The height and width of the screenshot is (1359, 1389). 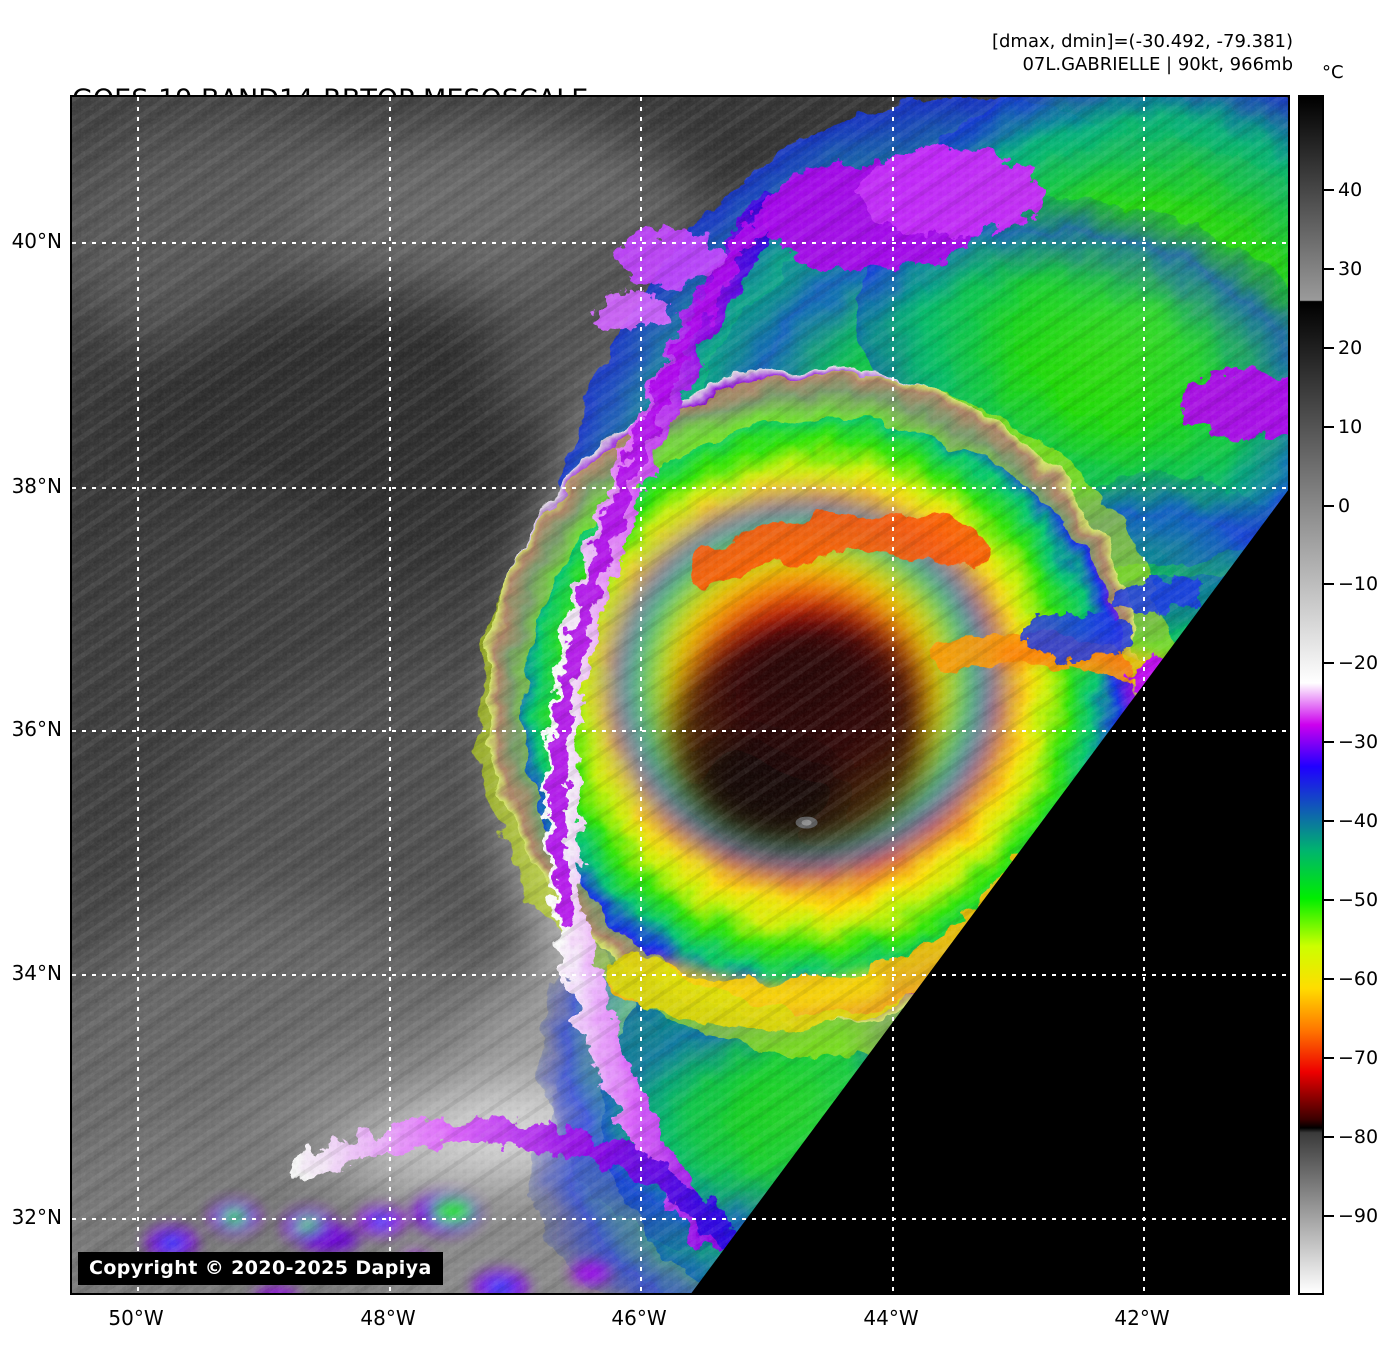 What do you see at coordinates (1333, 72) in the screenshot?
I see `colorbar-unit-label: °C` at bounding box center [1333, 72].